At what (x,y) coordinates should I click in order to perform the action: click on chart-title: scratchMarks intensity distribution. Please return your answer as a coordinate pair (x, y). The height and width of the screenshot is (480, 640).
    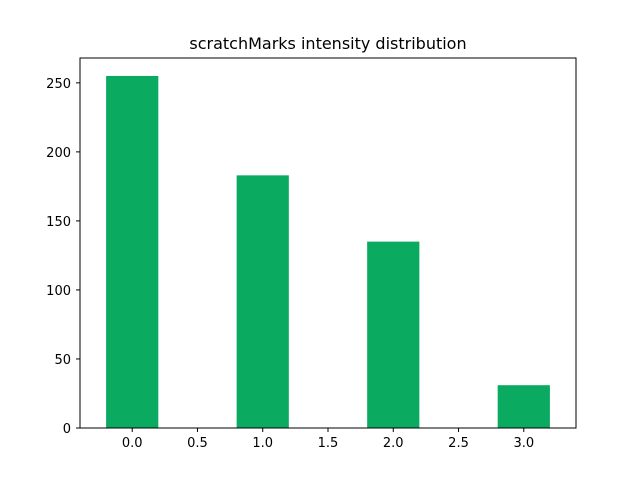
    Looking at the image, I should click on (327, 43).